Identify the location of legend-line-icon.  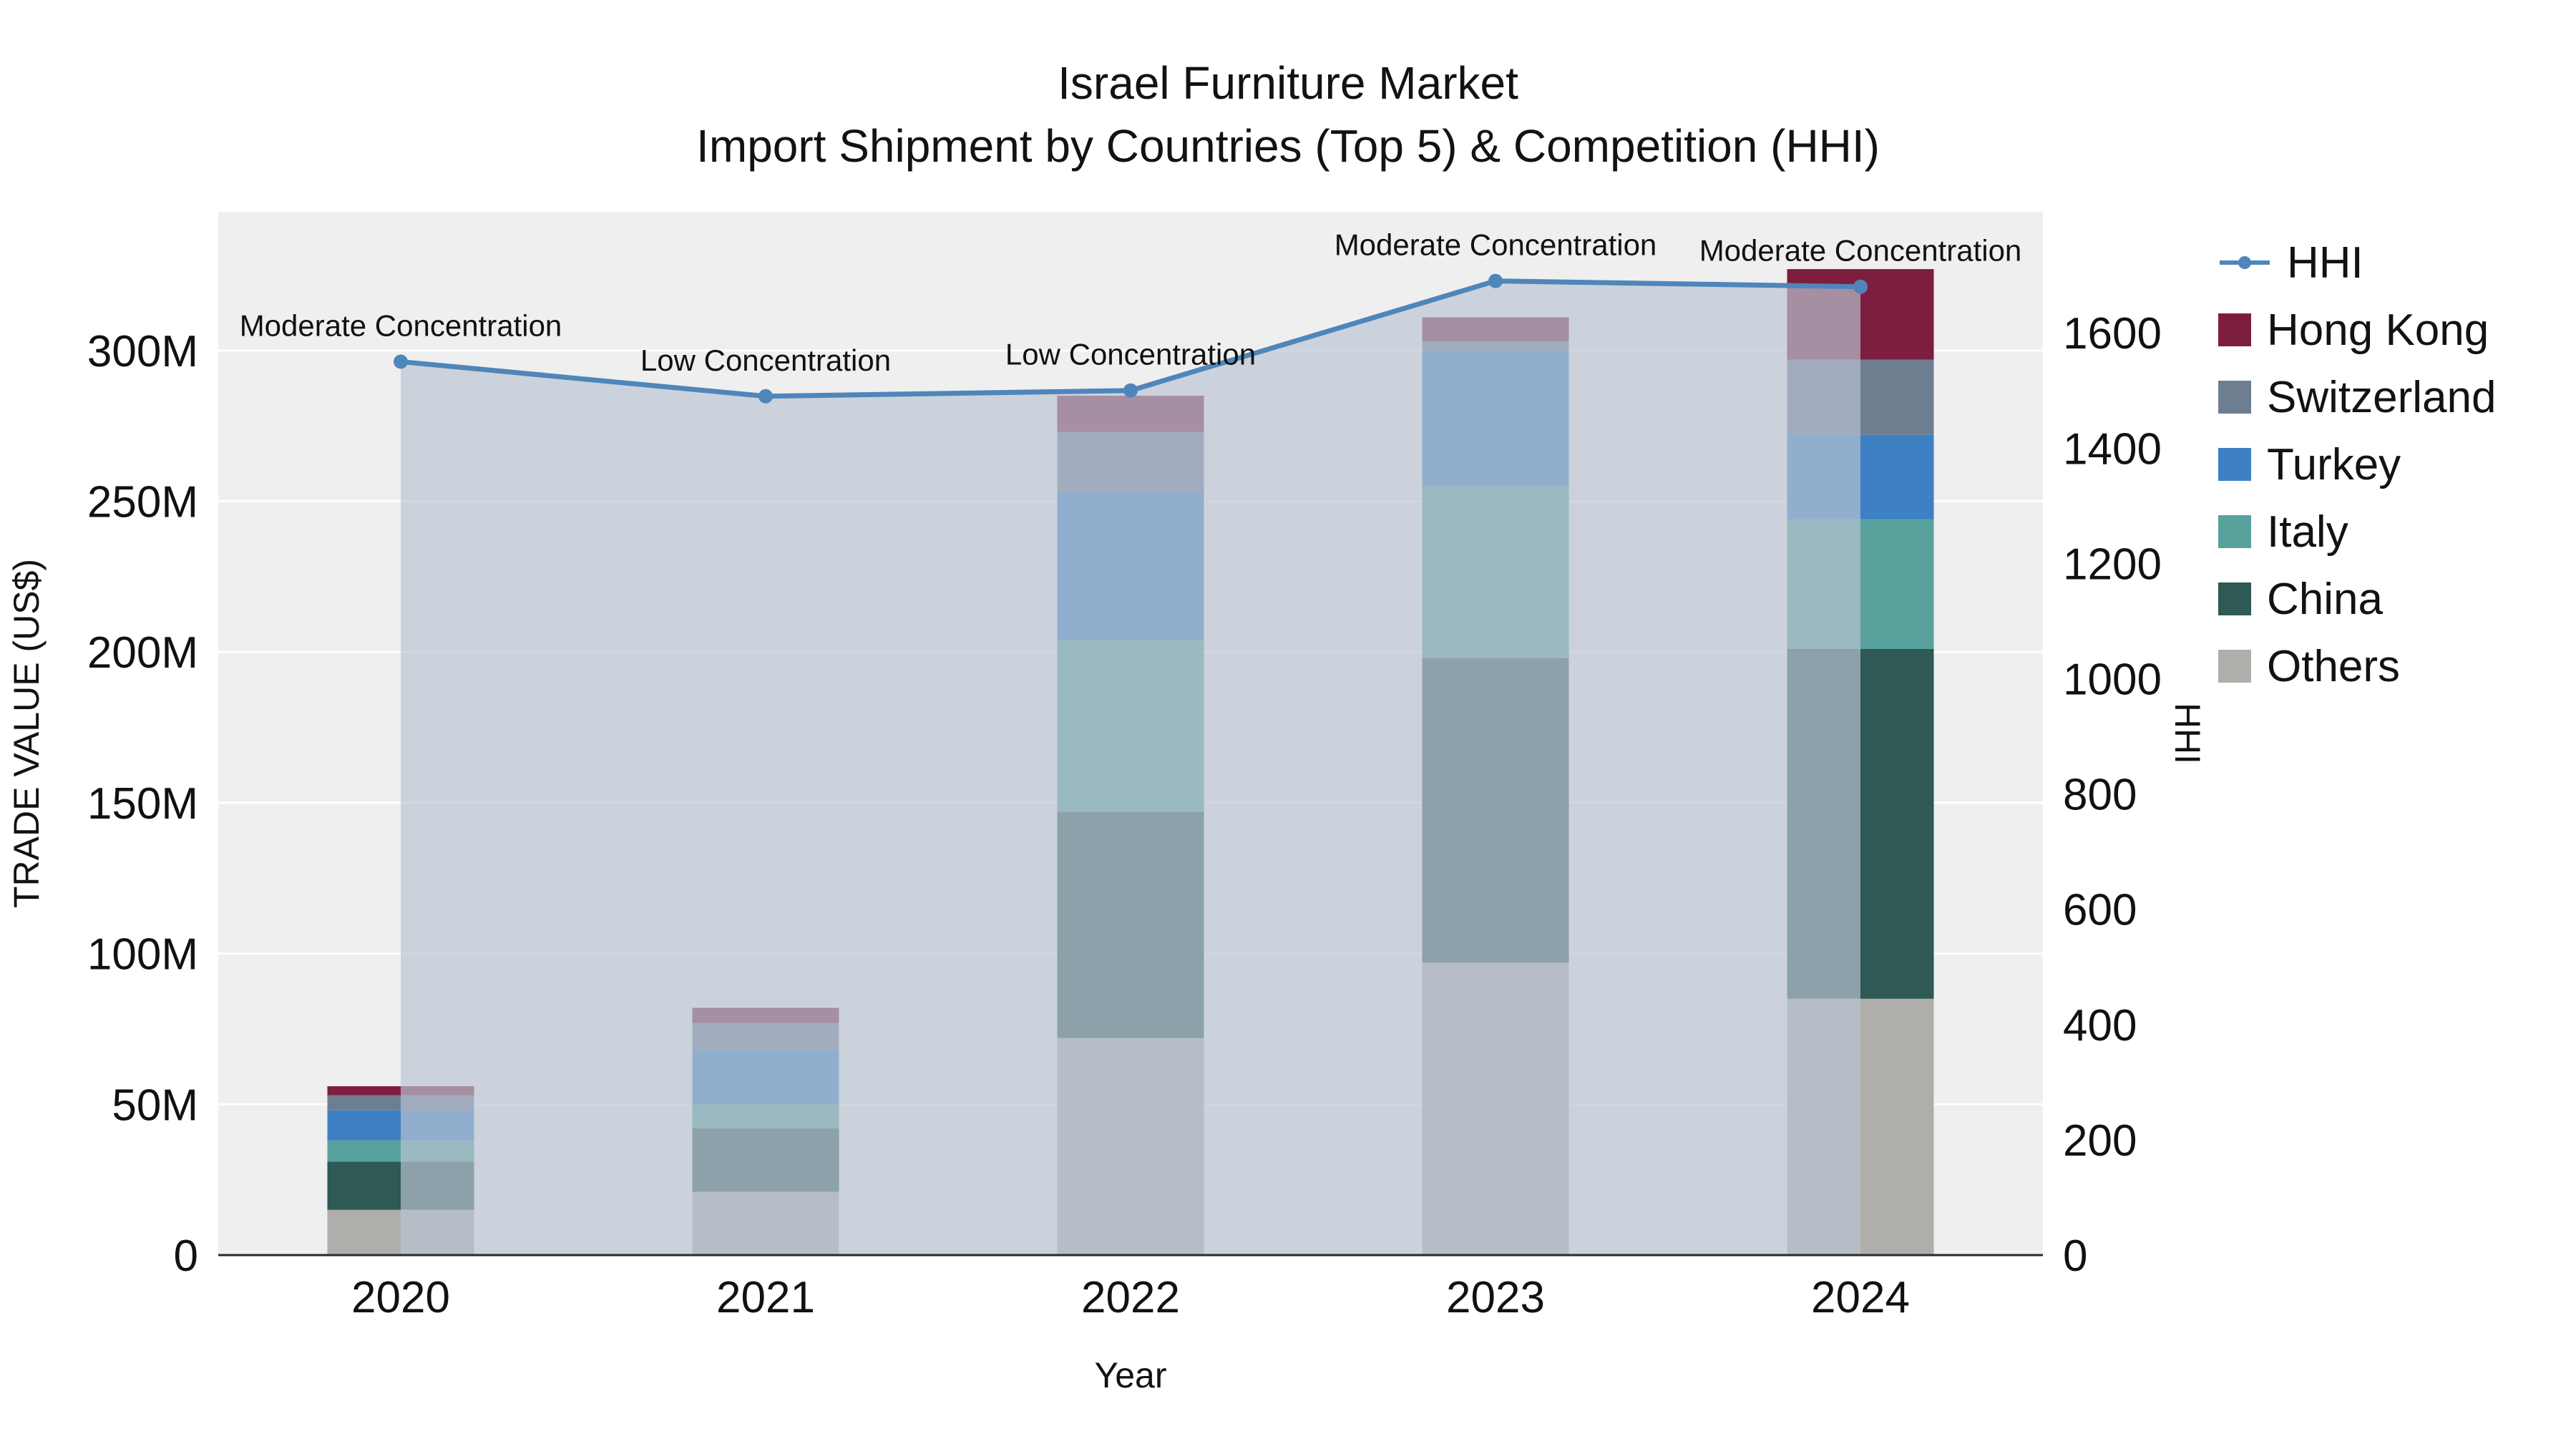
(2244, 262).